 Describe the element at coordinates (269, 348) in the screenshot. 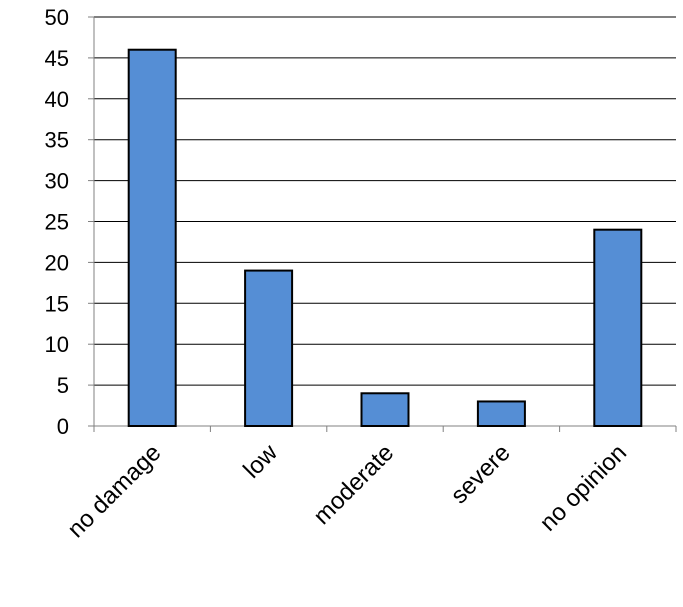

I see `bar-low` at that location.